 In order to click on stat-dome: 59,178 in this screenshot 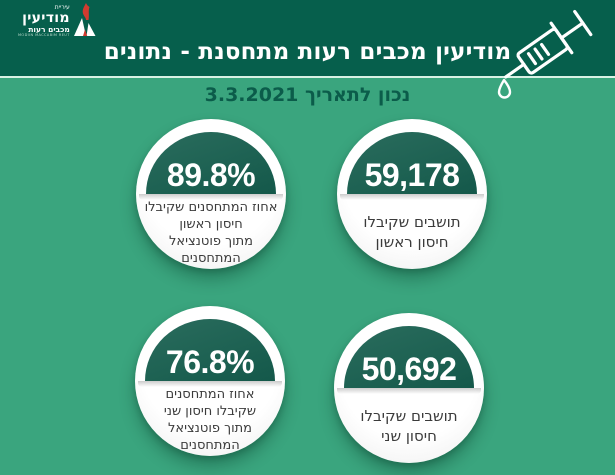, I will do `click(412, 166)`.